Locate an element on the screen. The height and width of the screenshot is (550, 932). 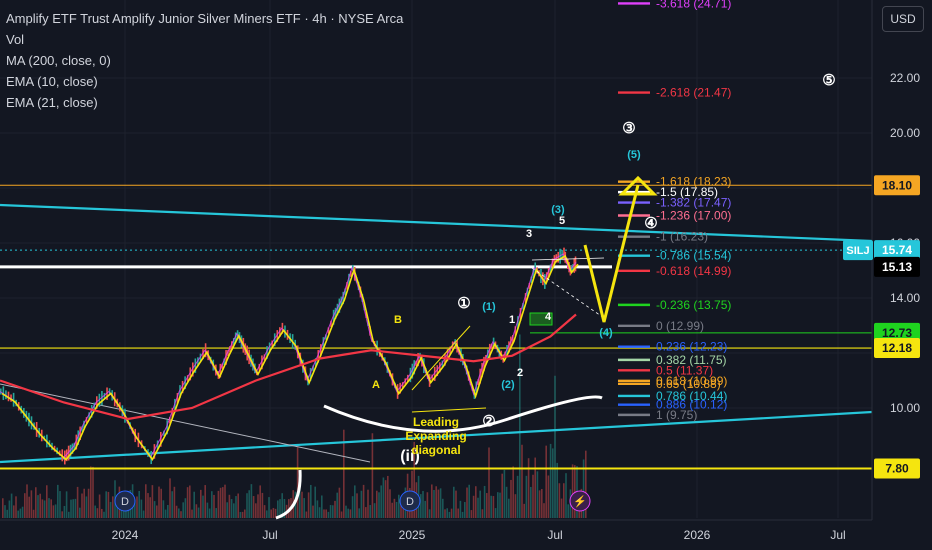
diagonal-upper is located at coordinates (441, 358).